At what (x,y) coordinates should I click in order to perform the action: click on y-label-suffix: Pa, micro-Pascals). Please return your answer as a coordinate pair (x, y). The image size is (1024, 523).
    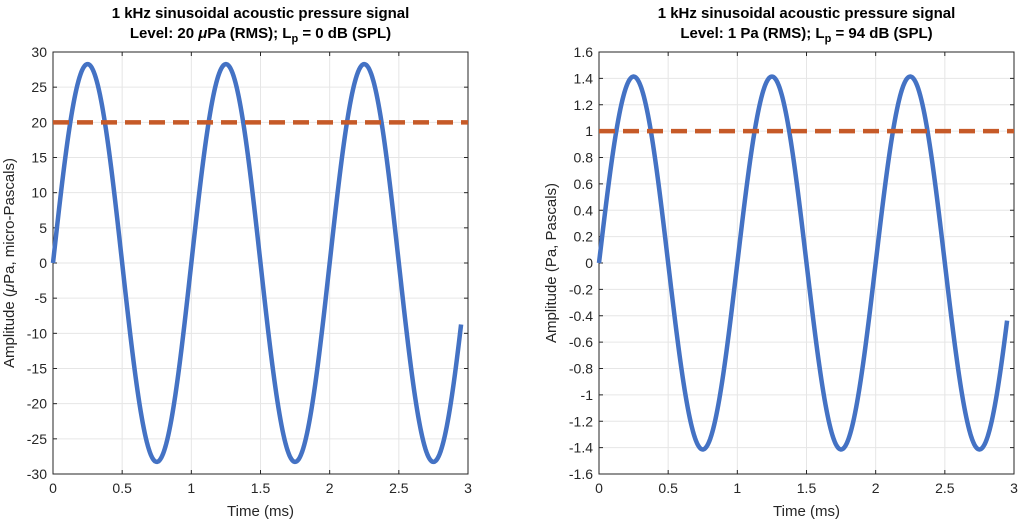
    Looking at the image, I should click on (9, 221).